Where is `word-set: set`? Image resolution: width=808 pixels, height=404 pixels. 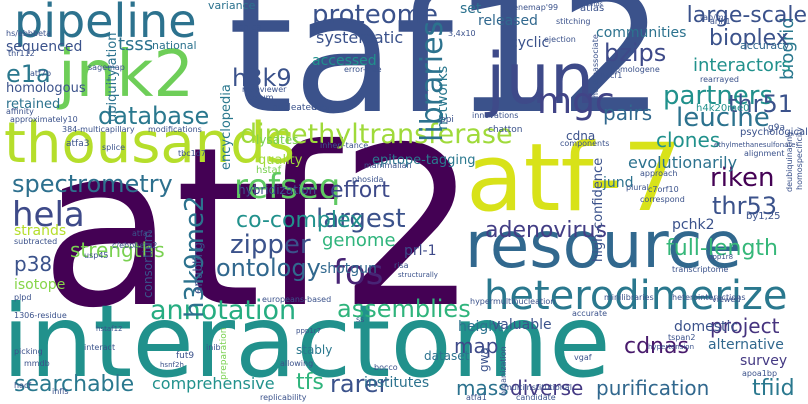 word-set: set is located at coordinates (471, 9).